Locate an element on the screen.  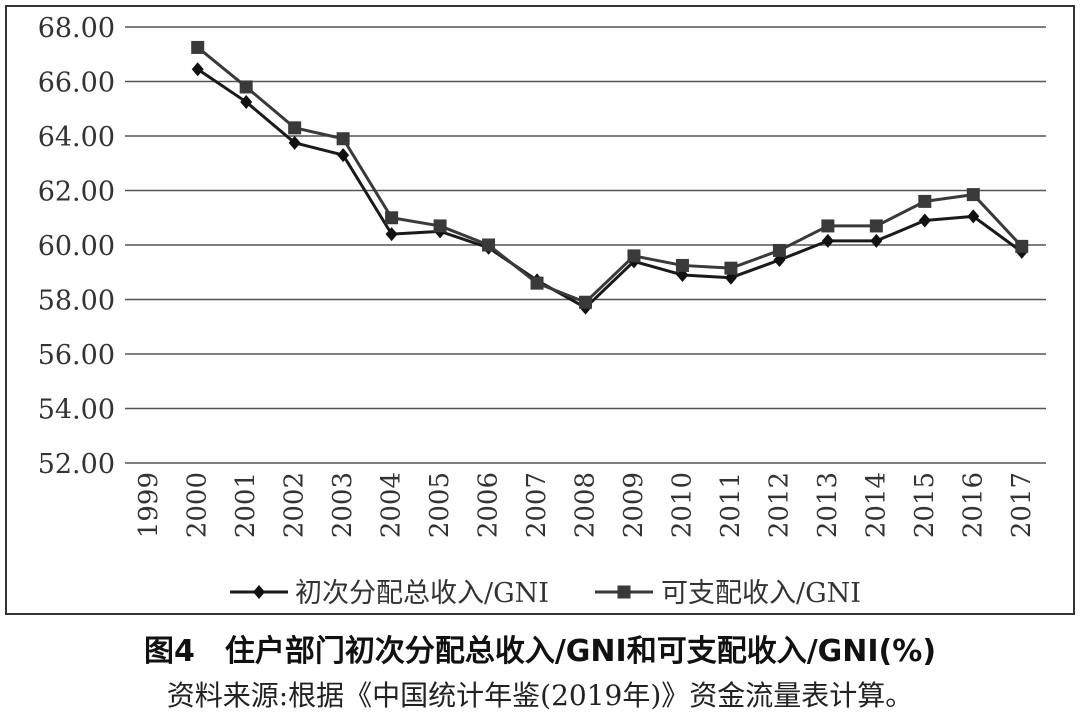
x-tick-label: 2005 is located at coordinates (440, 505).